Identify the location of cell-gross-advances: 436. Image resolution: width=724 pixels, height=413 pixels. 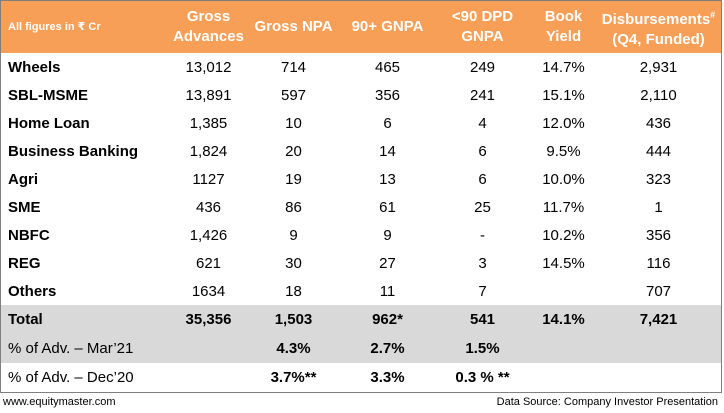
(208, 207).